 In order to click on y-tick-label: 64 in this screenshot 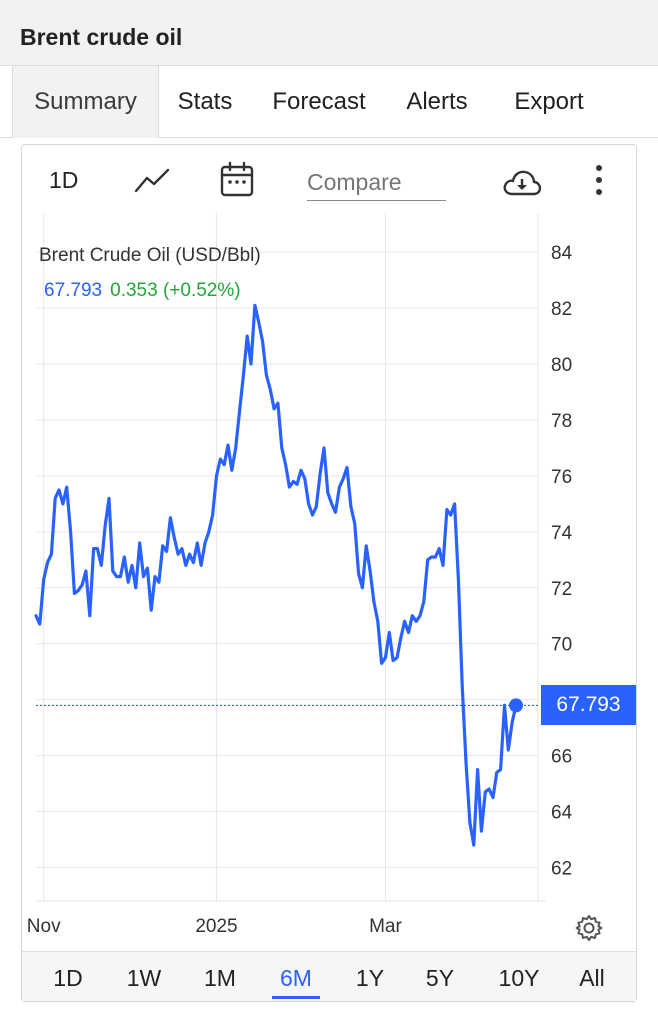, I will do `click(562, 813)`.